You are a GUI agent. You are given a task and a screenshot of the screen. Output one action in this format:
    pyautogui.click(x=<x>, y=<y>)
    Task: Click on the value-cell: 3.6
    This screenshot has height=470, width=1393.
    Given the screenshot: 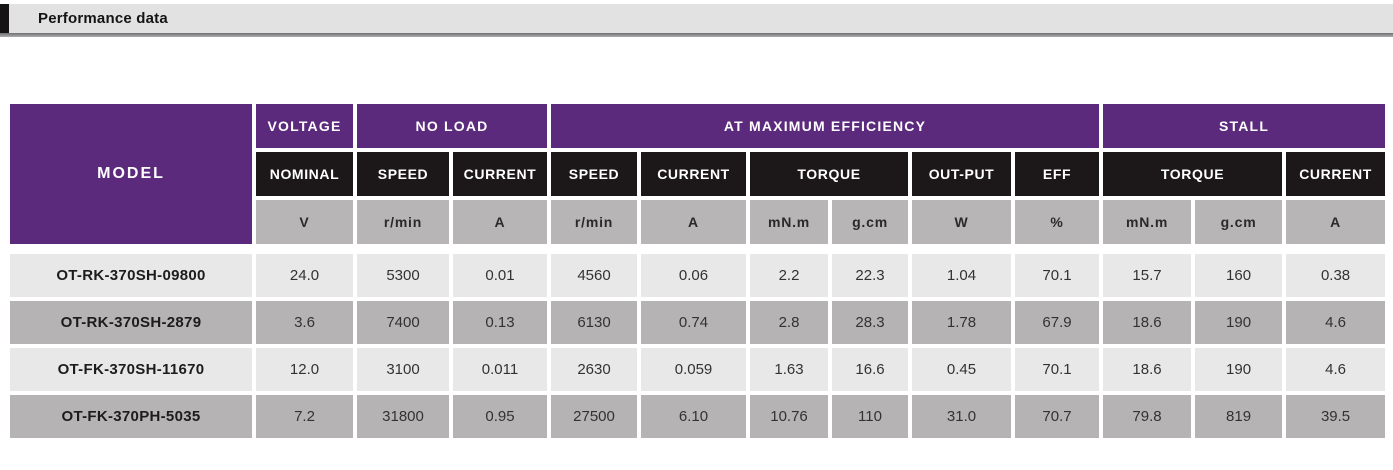 What is the action you would take?
    pyautogui.click(x=304, y=322)
    